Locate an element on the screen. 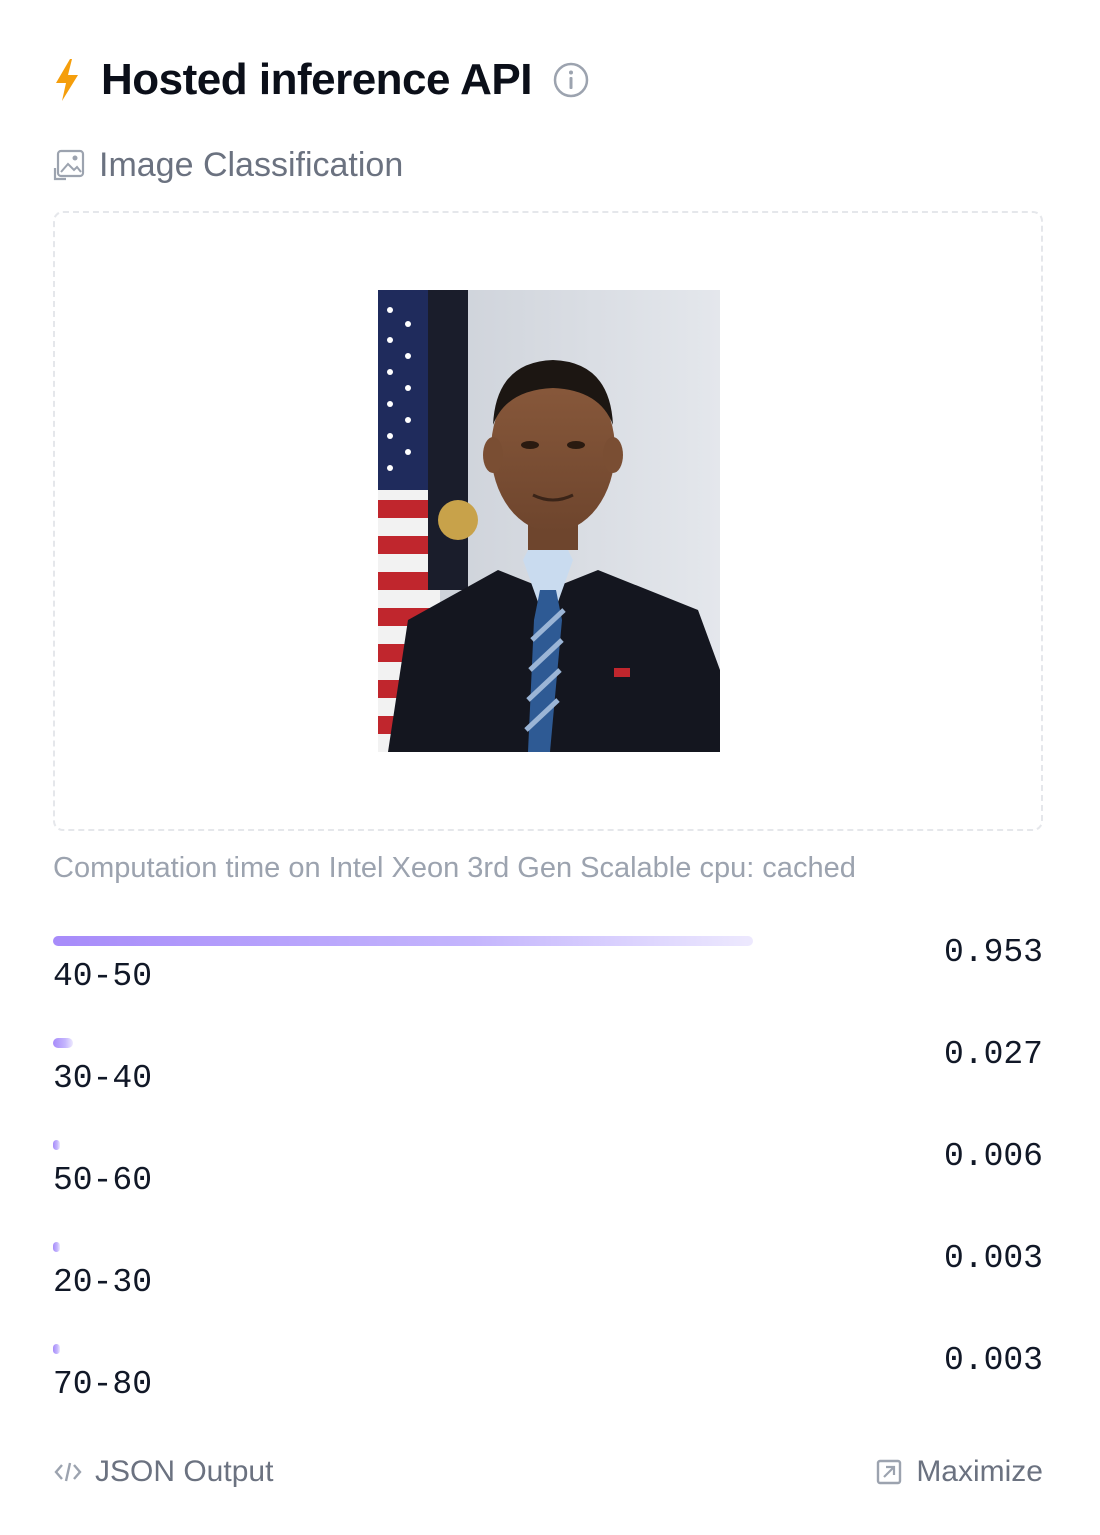 The width and height of the screenshot is (1100, 1535). maximize-button: Maximize is located at coordinates (958, 1472).